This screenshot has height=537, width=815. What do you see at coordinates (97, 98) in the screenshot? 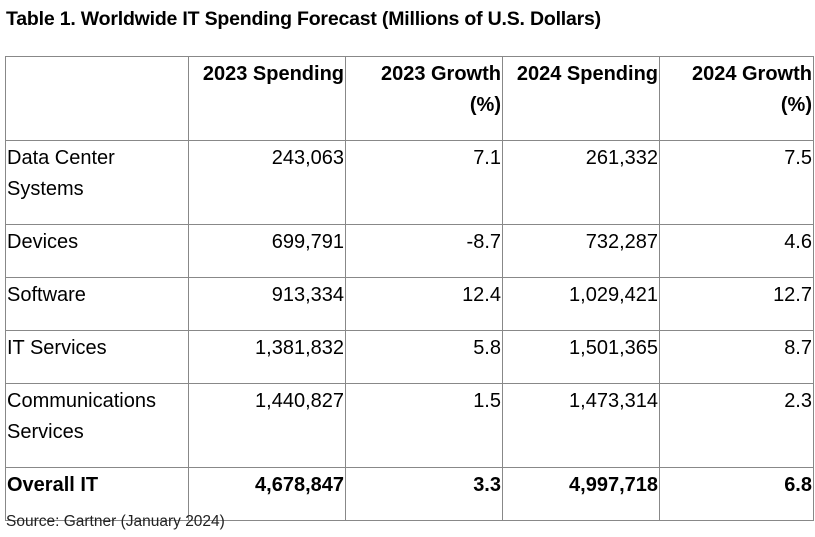
I see `header-cell` at bounding box center [97, 98].